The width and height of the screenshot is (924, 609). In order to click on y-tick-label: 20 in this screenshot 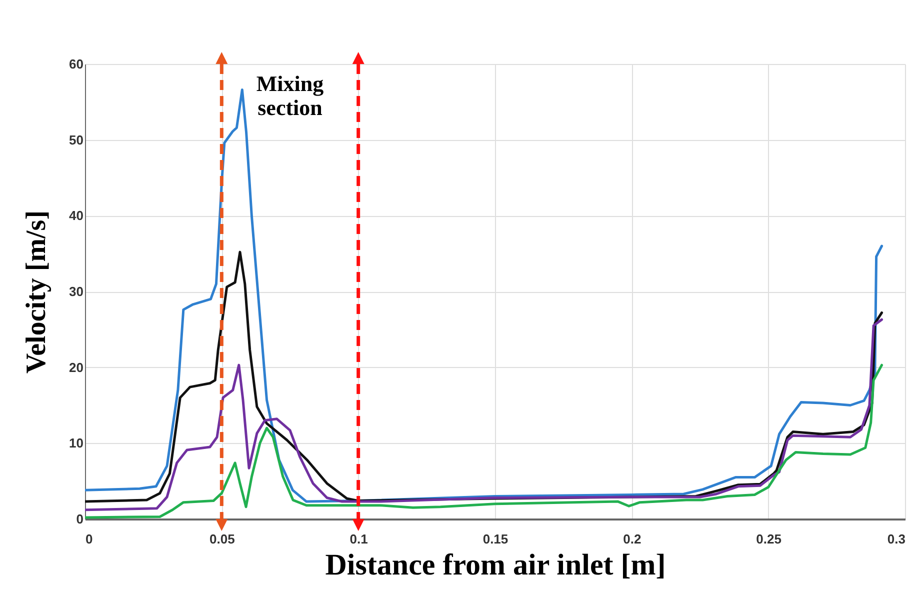, I will do `click(76, 367)`.